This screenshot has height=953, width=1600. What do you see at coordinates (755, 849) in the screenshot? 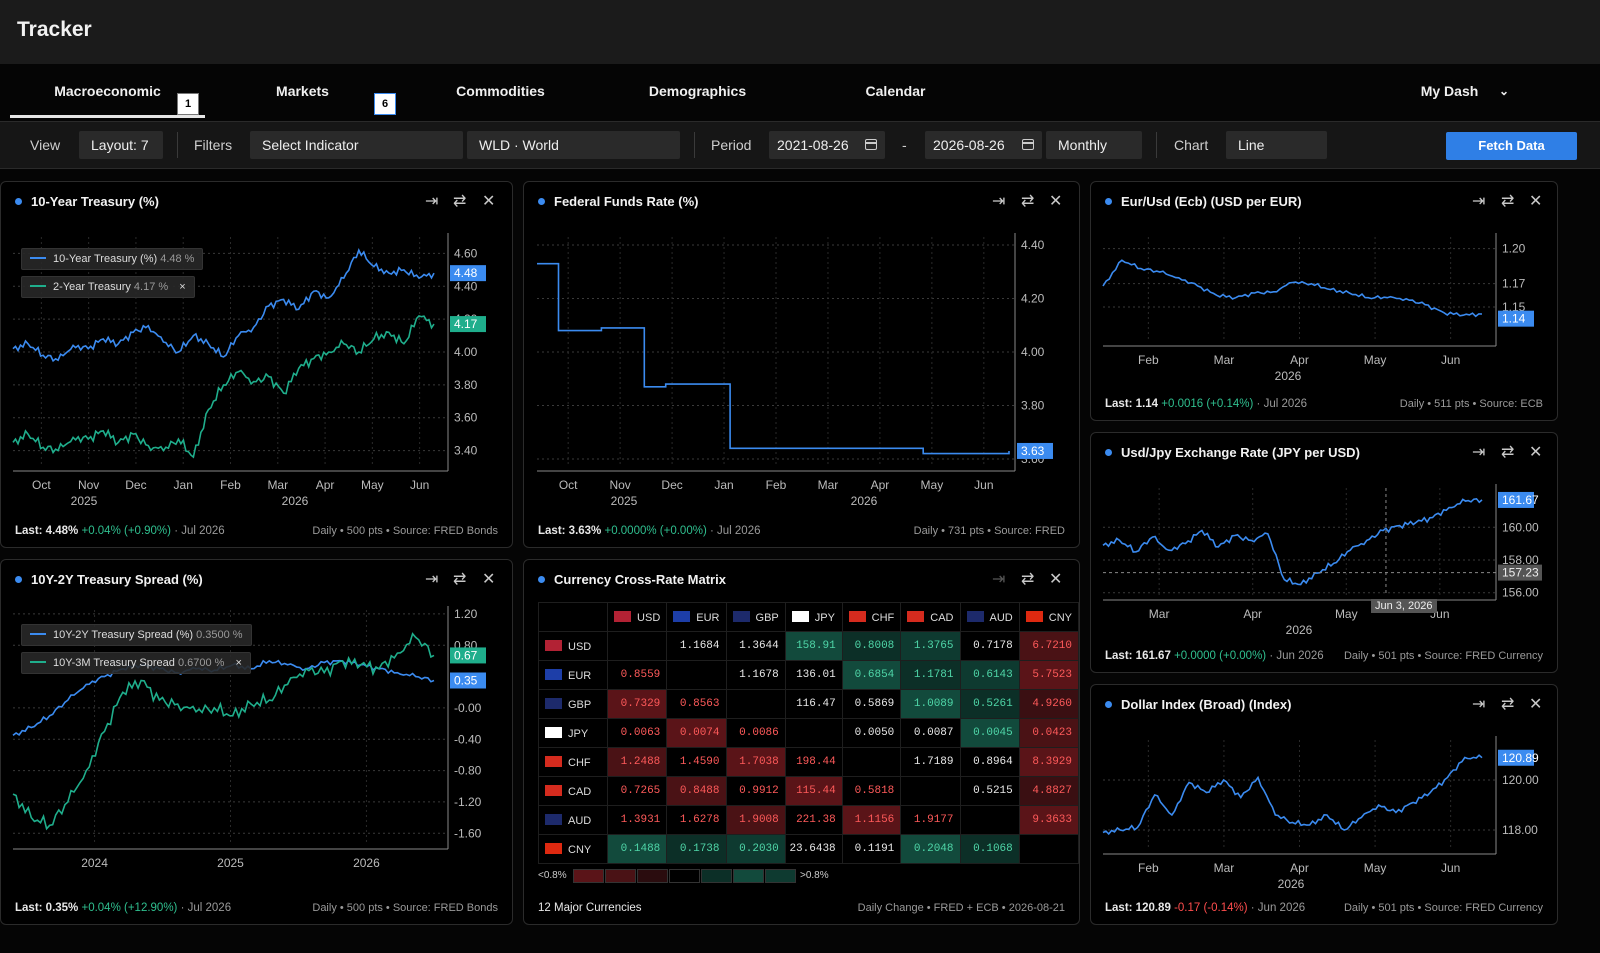
I see `matrix-cell: 0.2030` at bounding box center [755, 849].